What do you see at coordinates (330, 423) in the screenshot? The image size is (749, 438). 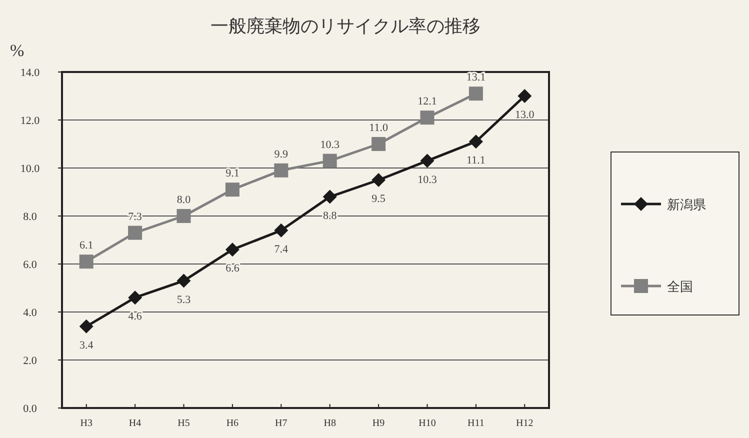 I see `x-tick-label: H8` at bounding box center [330, 423].